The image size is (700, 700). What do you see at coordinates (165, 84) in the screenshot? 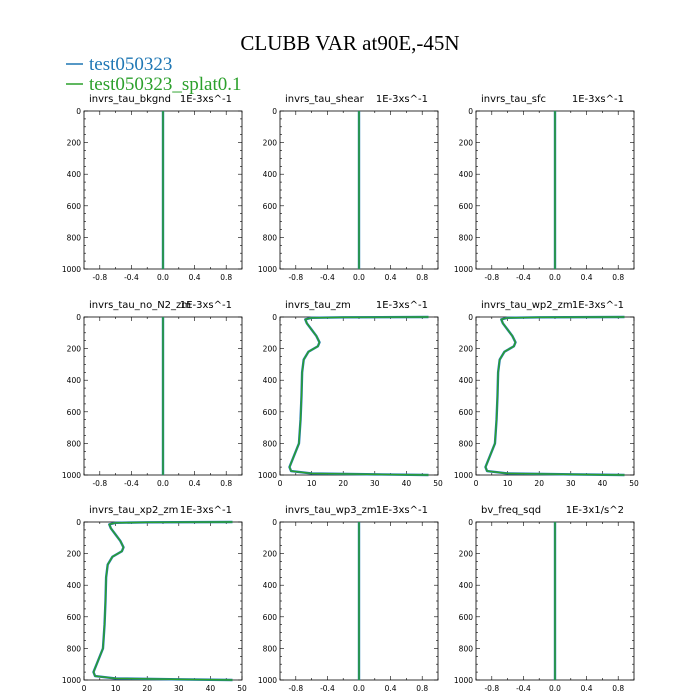
I see `legend-label-2: test050323_splat0.1` at bounding box center [165, 84].